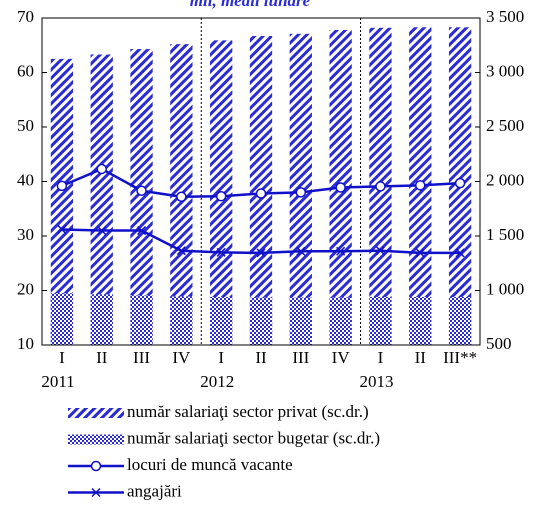  Describe the element at coordinates (505, 70) in the screenshot. I see `y2-tick-label: 3 000` at that location.